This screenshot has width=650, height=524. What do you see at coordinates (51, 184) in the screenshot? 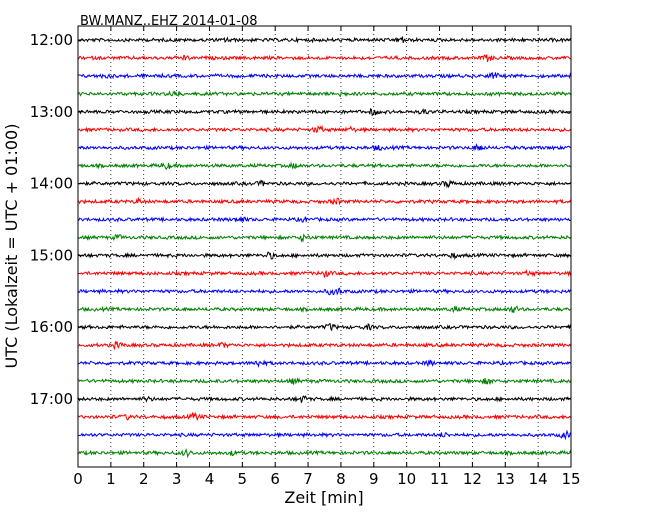
I see `y-tick-label: 14:00` at bounding box center [51, 184].